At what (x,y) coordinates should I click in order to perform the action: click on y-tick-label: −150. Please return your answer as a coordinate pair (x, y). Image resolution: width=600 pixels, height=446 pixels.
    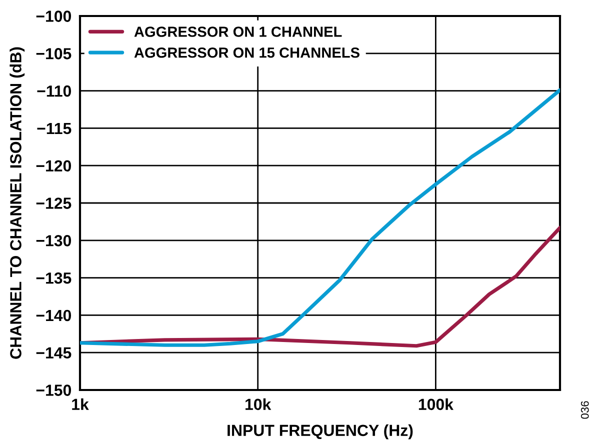
    Looking at the image, I should click on (54, 390).